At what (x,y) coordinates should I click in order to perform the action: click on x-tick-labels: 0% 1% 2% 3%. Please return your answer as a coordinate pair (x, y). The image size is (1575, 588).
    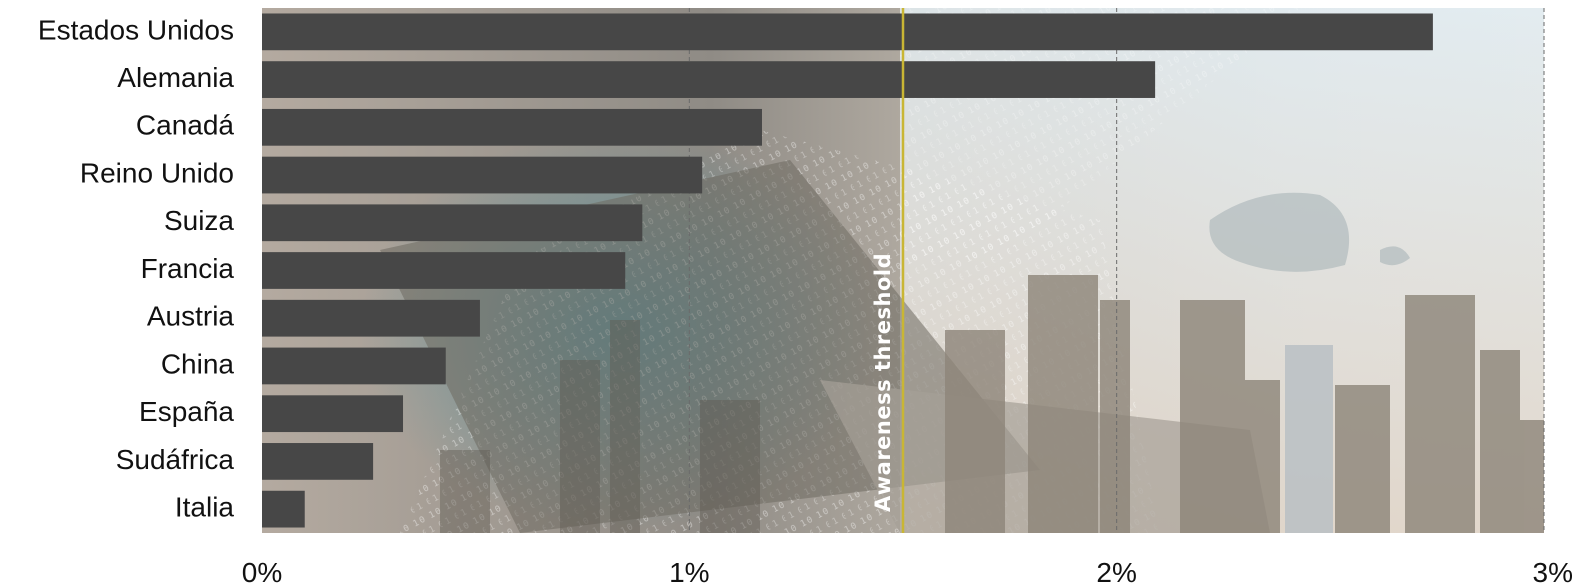
    Looking at the image, I should click on (907, 572).